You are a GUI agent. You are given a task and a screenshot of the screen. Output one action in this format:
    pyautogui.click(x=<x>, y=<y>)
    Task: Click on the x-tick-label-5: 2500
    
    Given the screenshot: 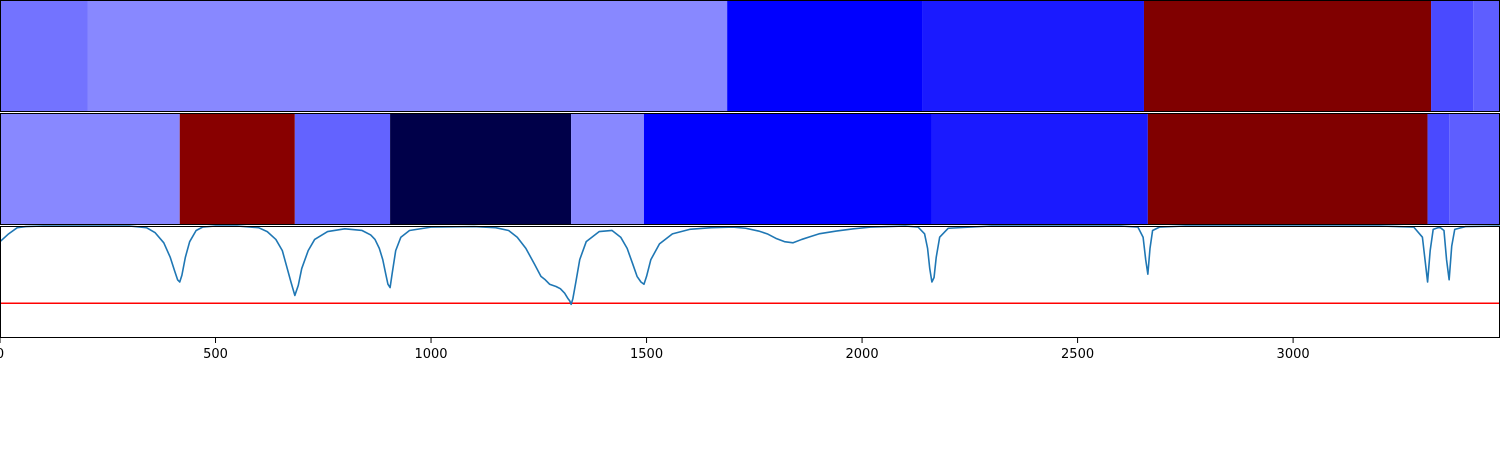 What is the action you would take?
    pyautogui.click(x=1077, y=354)
    